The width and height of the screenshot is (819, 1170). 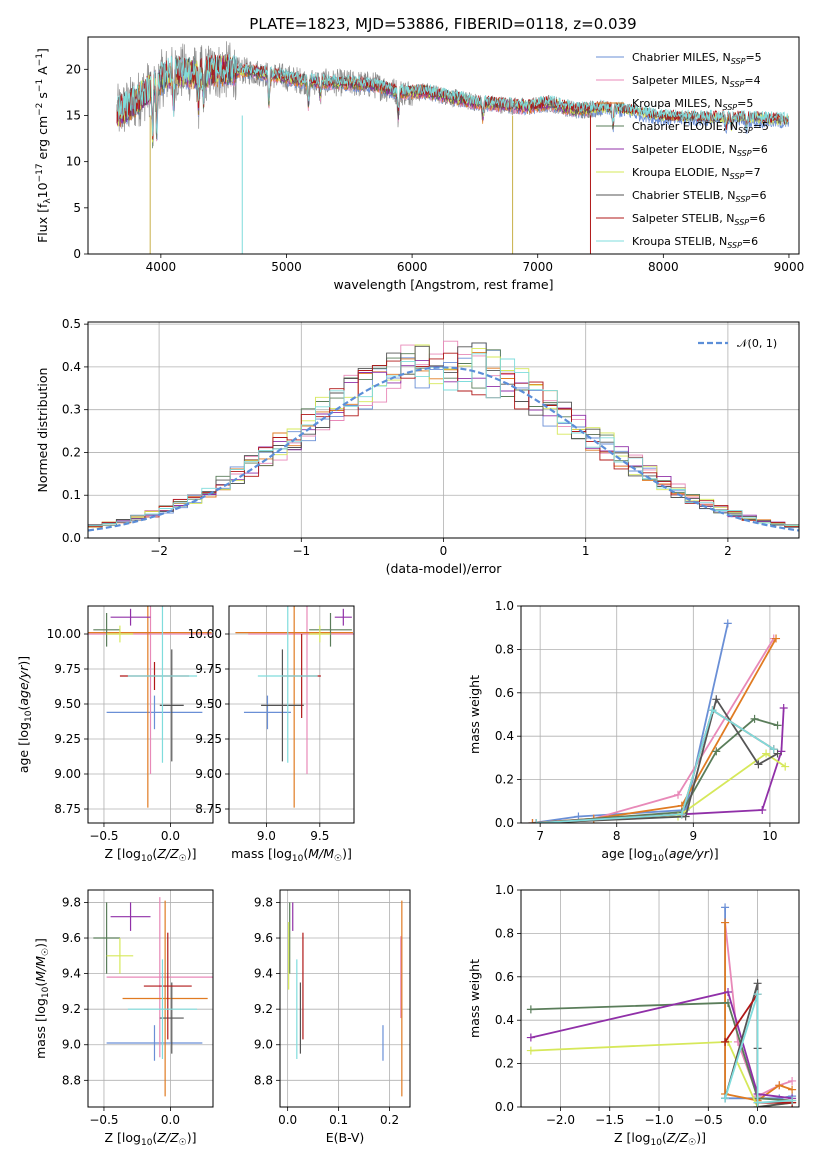 What do you see at coordinates (73, 115) in the screenshot?
I see `y-tick-label: 15` at bounding box center [73, 115].